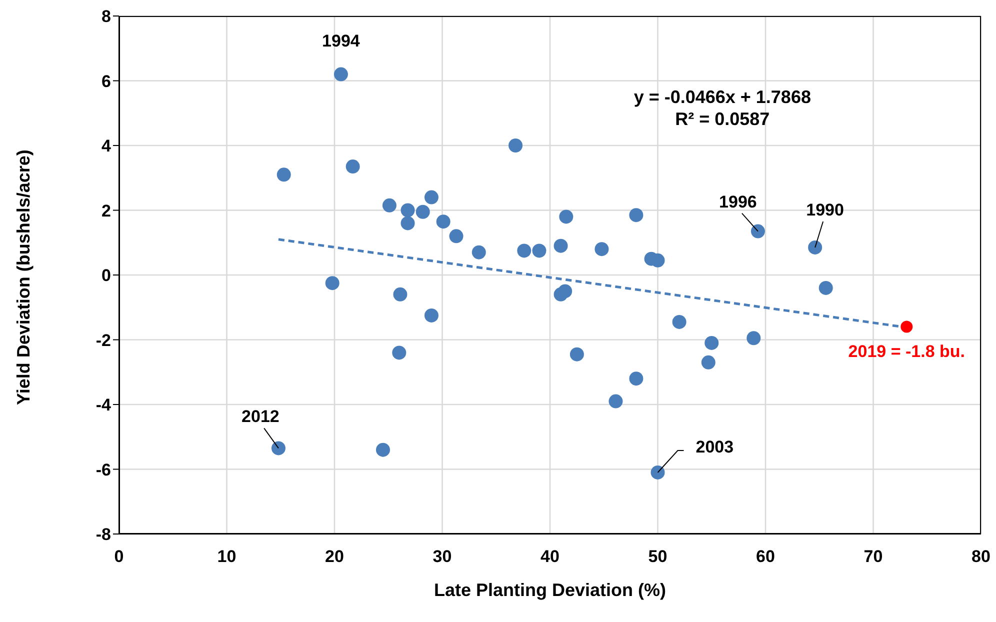 The height and width of the screenshot is (622, 996). What do you see at coordinates (738, 202) in the screenshot?
I see `annotation: 1996` at bounding box center [738, 202].